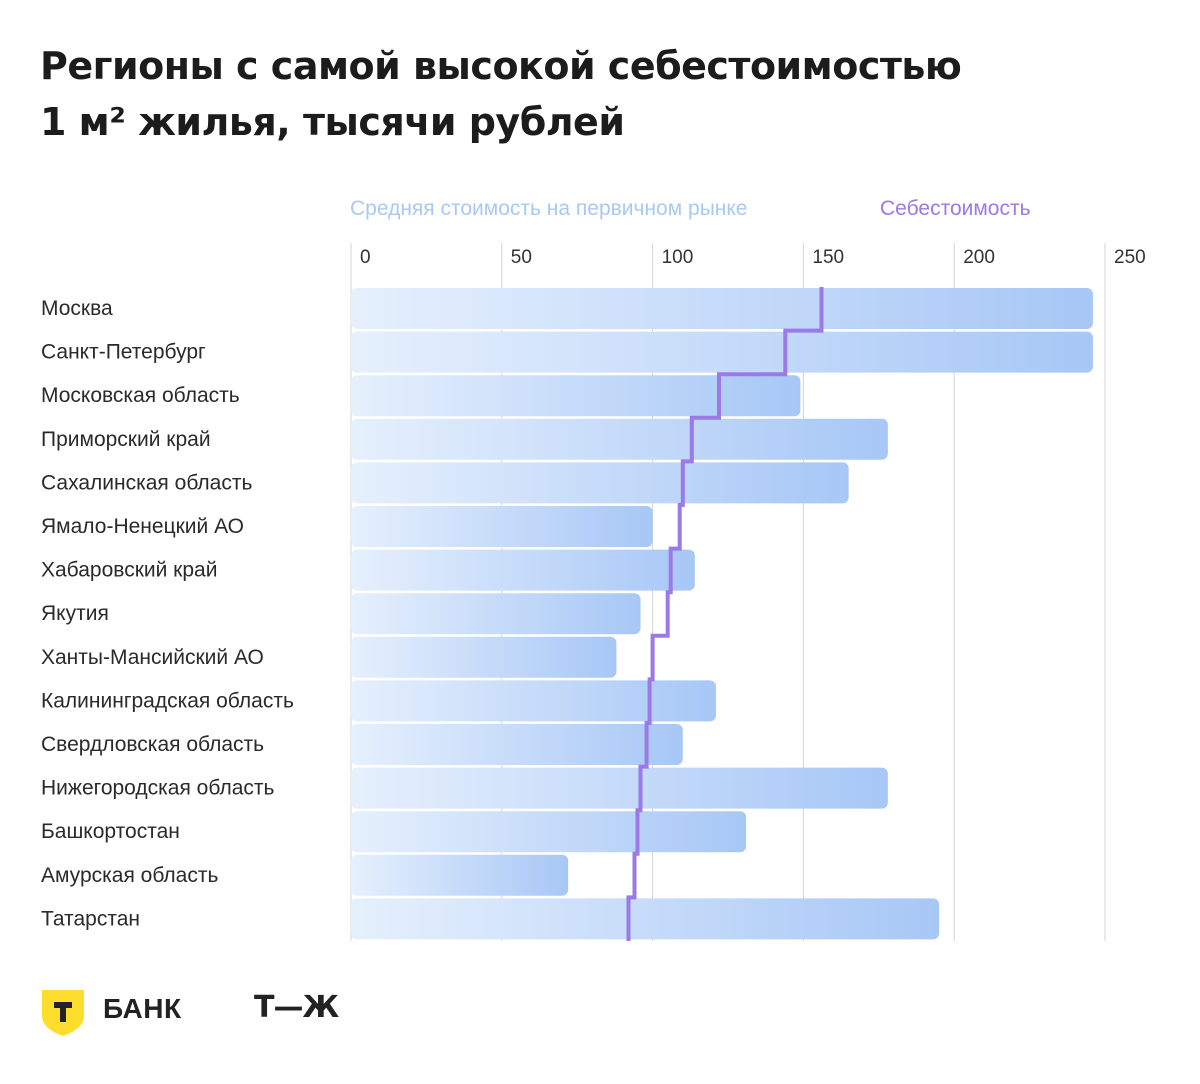 Image resolution: width=1200 pixels, height=1084 pixels. I want to click on x-tick-label-200: 200, so click(979, 257).